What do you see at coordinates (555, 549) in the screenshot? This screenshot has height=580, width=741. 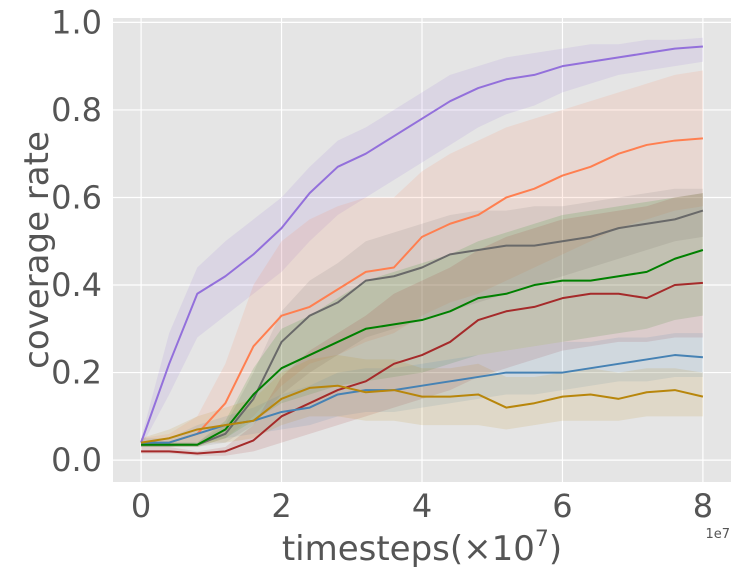 I see `x-axis-label-close: )` at bounding box center [555, 549].